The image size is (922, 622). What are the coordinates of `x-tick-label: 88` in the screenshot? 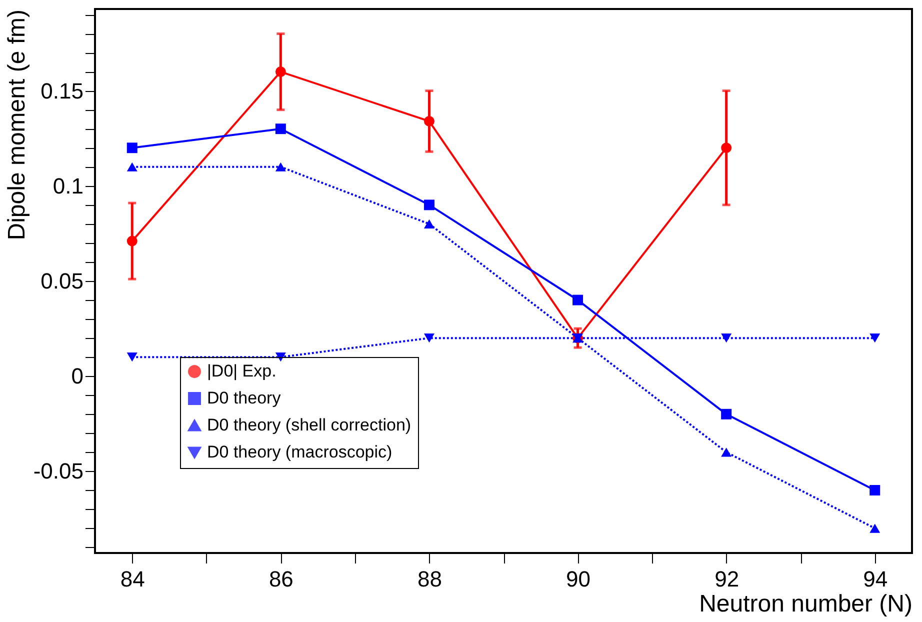 It's located at (429, 579).